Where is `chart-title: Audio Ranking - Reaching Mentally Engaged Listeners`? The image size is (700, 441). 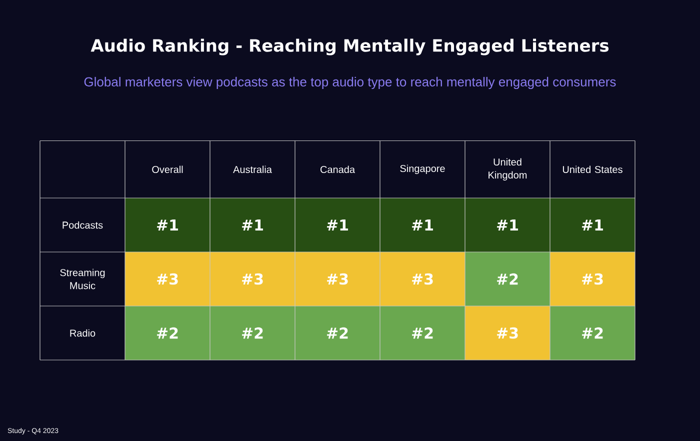
chart-title: Audio Ranking - Reaching Mentally Engaged Listeners is located at coordinates (349, 47).